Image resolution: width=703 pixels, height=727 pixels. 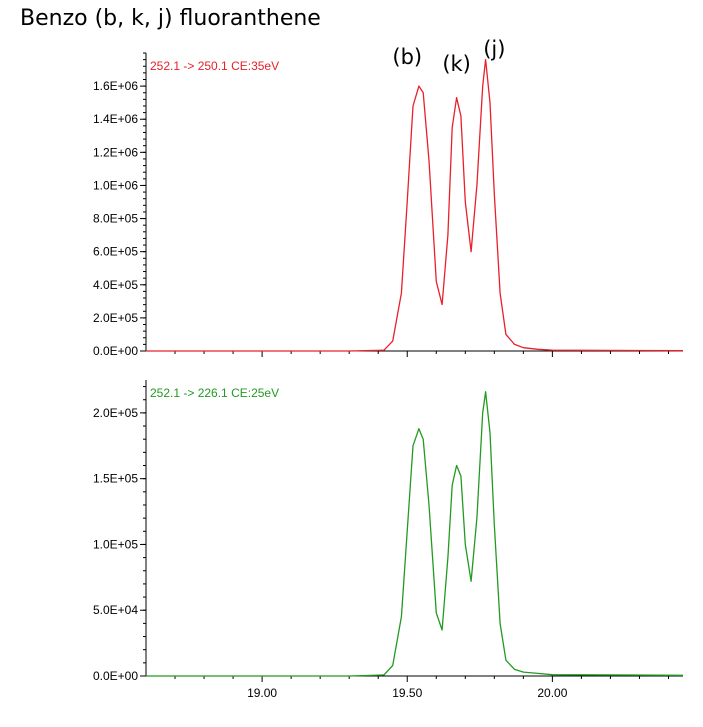 I want to click on y-tick-label: 4.0E+05, so click(x=115, y=285).